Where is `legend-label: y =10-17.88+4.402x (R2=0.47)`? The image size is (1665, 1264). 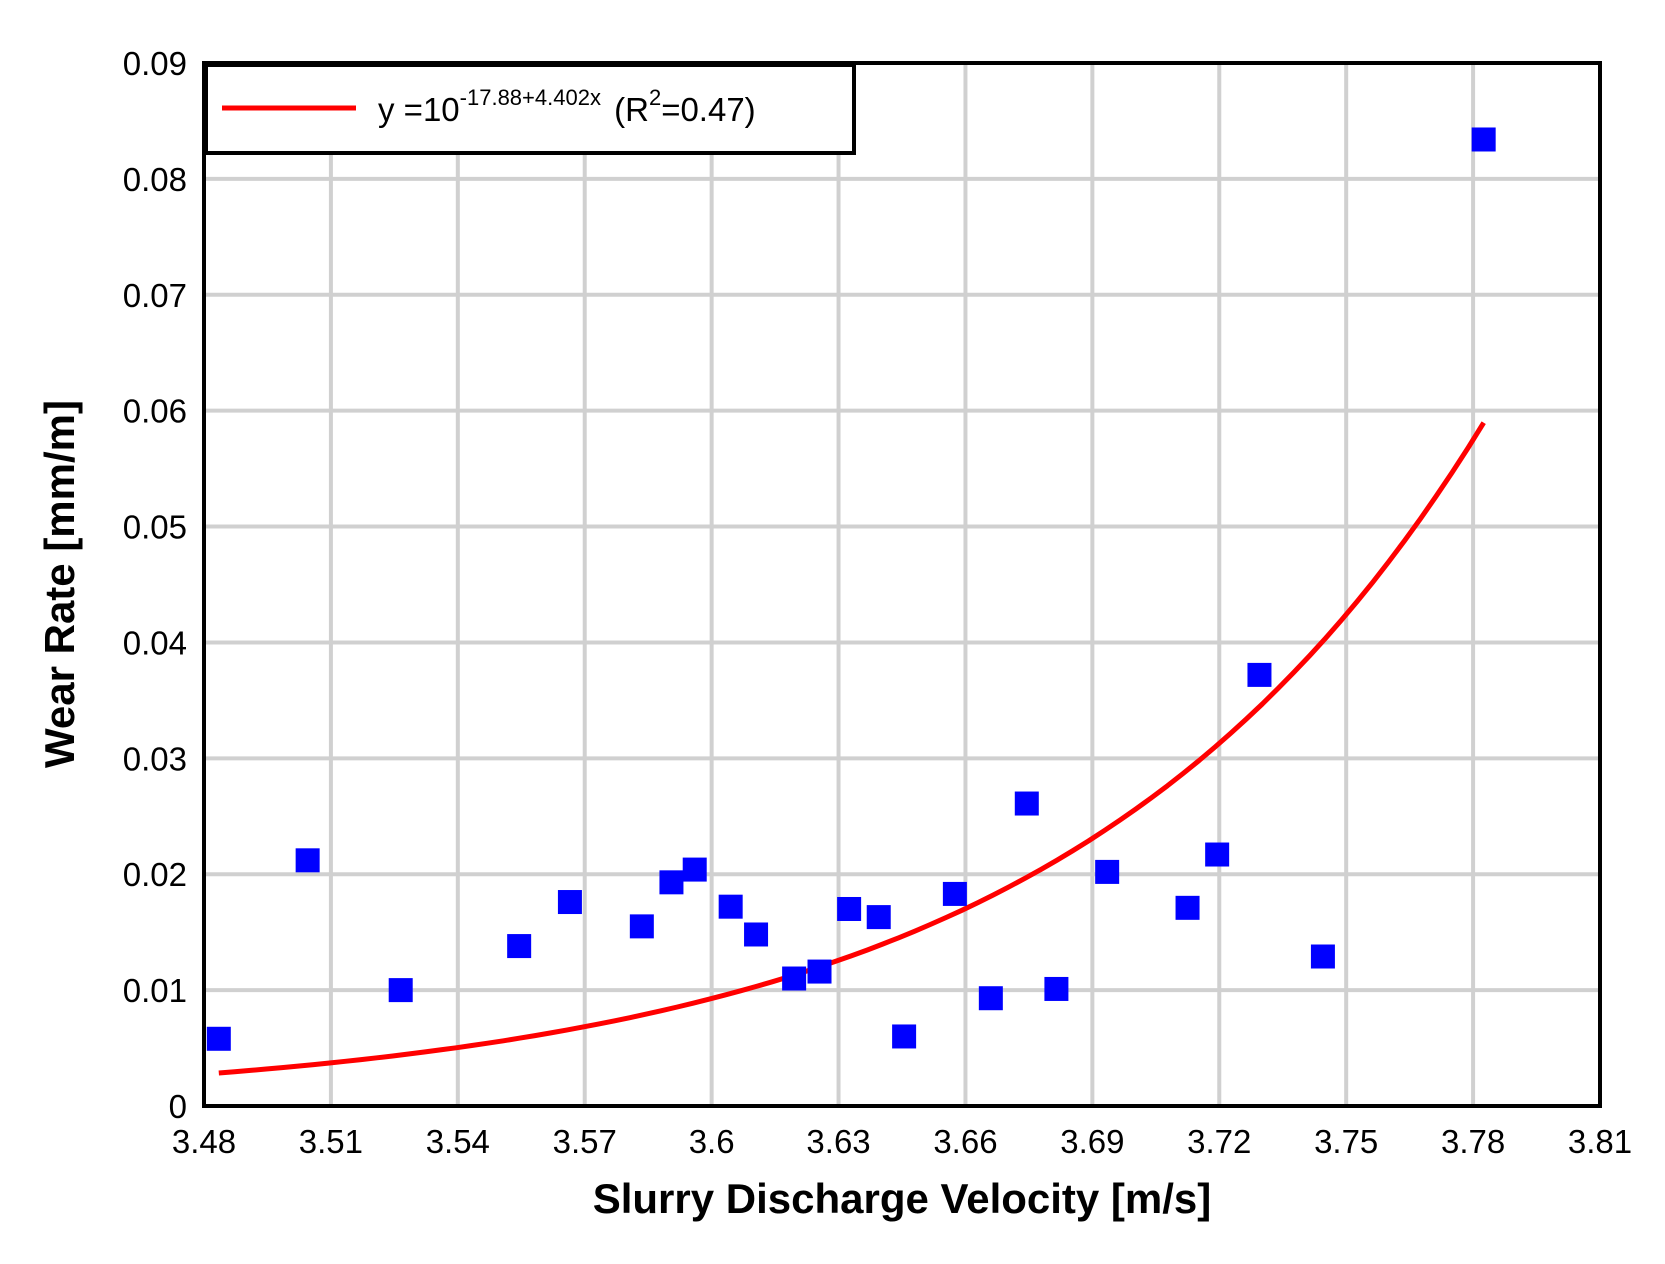 legend-label: y =10-17.88+4.402x (R2=0.47) is located at coordinates (567, 106).